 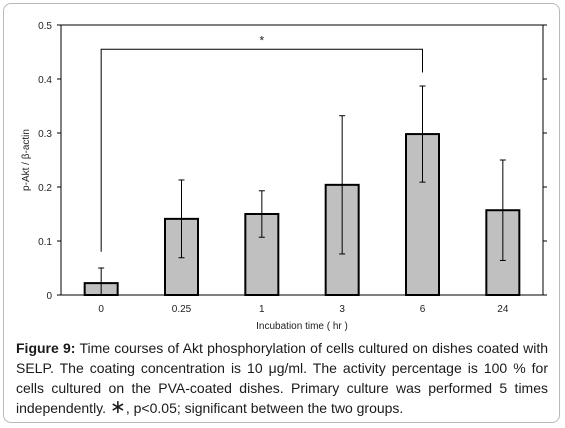 I want to click on x-tick-label: 6, so click(x=423, y=309).